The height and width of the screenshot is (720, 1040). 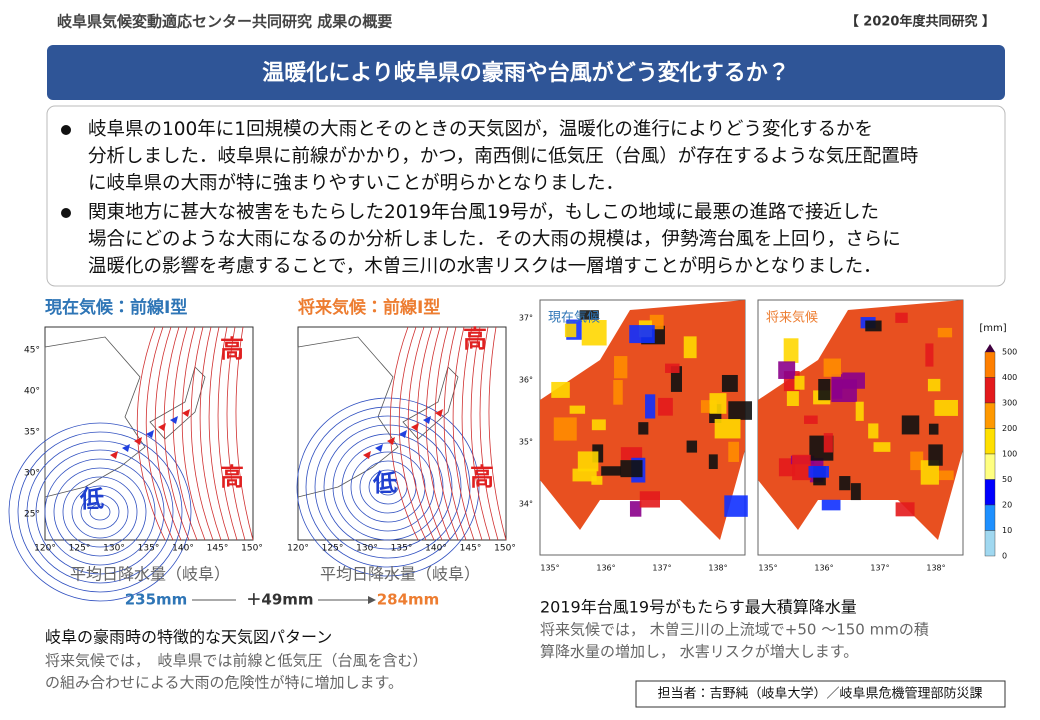 What do you see at coordinates (526, 504) in the screenshot?
I see `lat-tick: 34°` at bounding box center [526, 504].